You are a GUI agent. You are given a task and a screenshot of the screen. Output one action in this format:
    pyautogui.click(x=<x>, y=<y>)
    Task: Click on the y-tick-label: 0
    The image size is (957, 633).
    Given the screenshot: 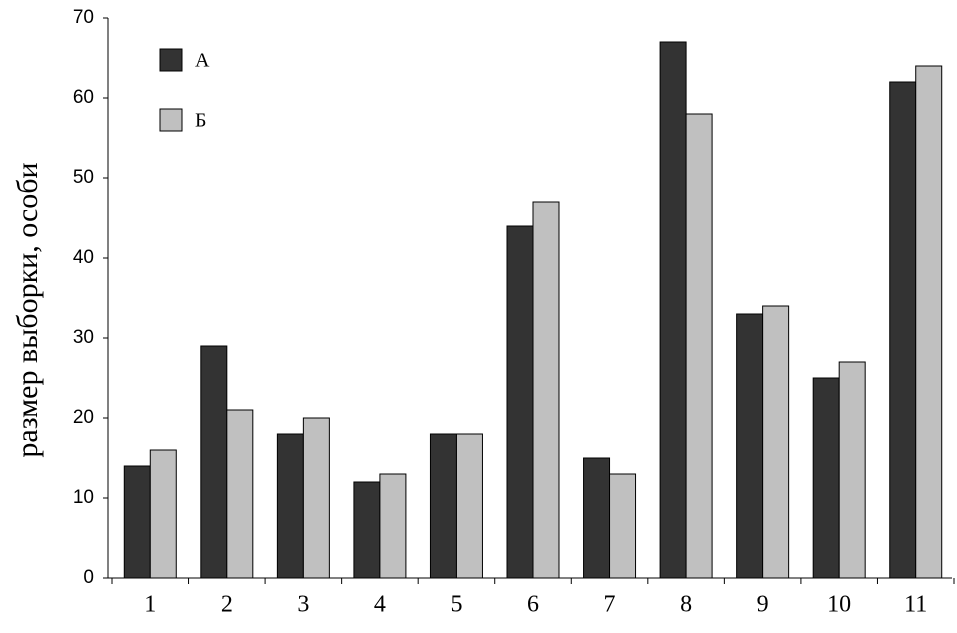 What is the action you would take?
    pyautogui.click(x=88, y=577)
    